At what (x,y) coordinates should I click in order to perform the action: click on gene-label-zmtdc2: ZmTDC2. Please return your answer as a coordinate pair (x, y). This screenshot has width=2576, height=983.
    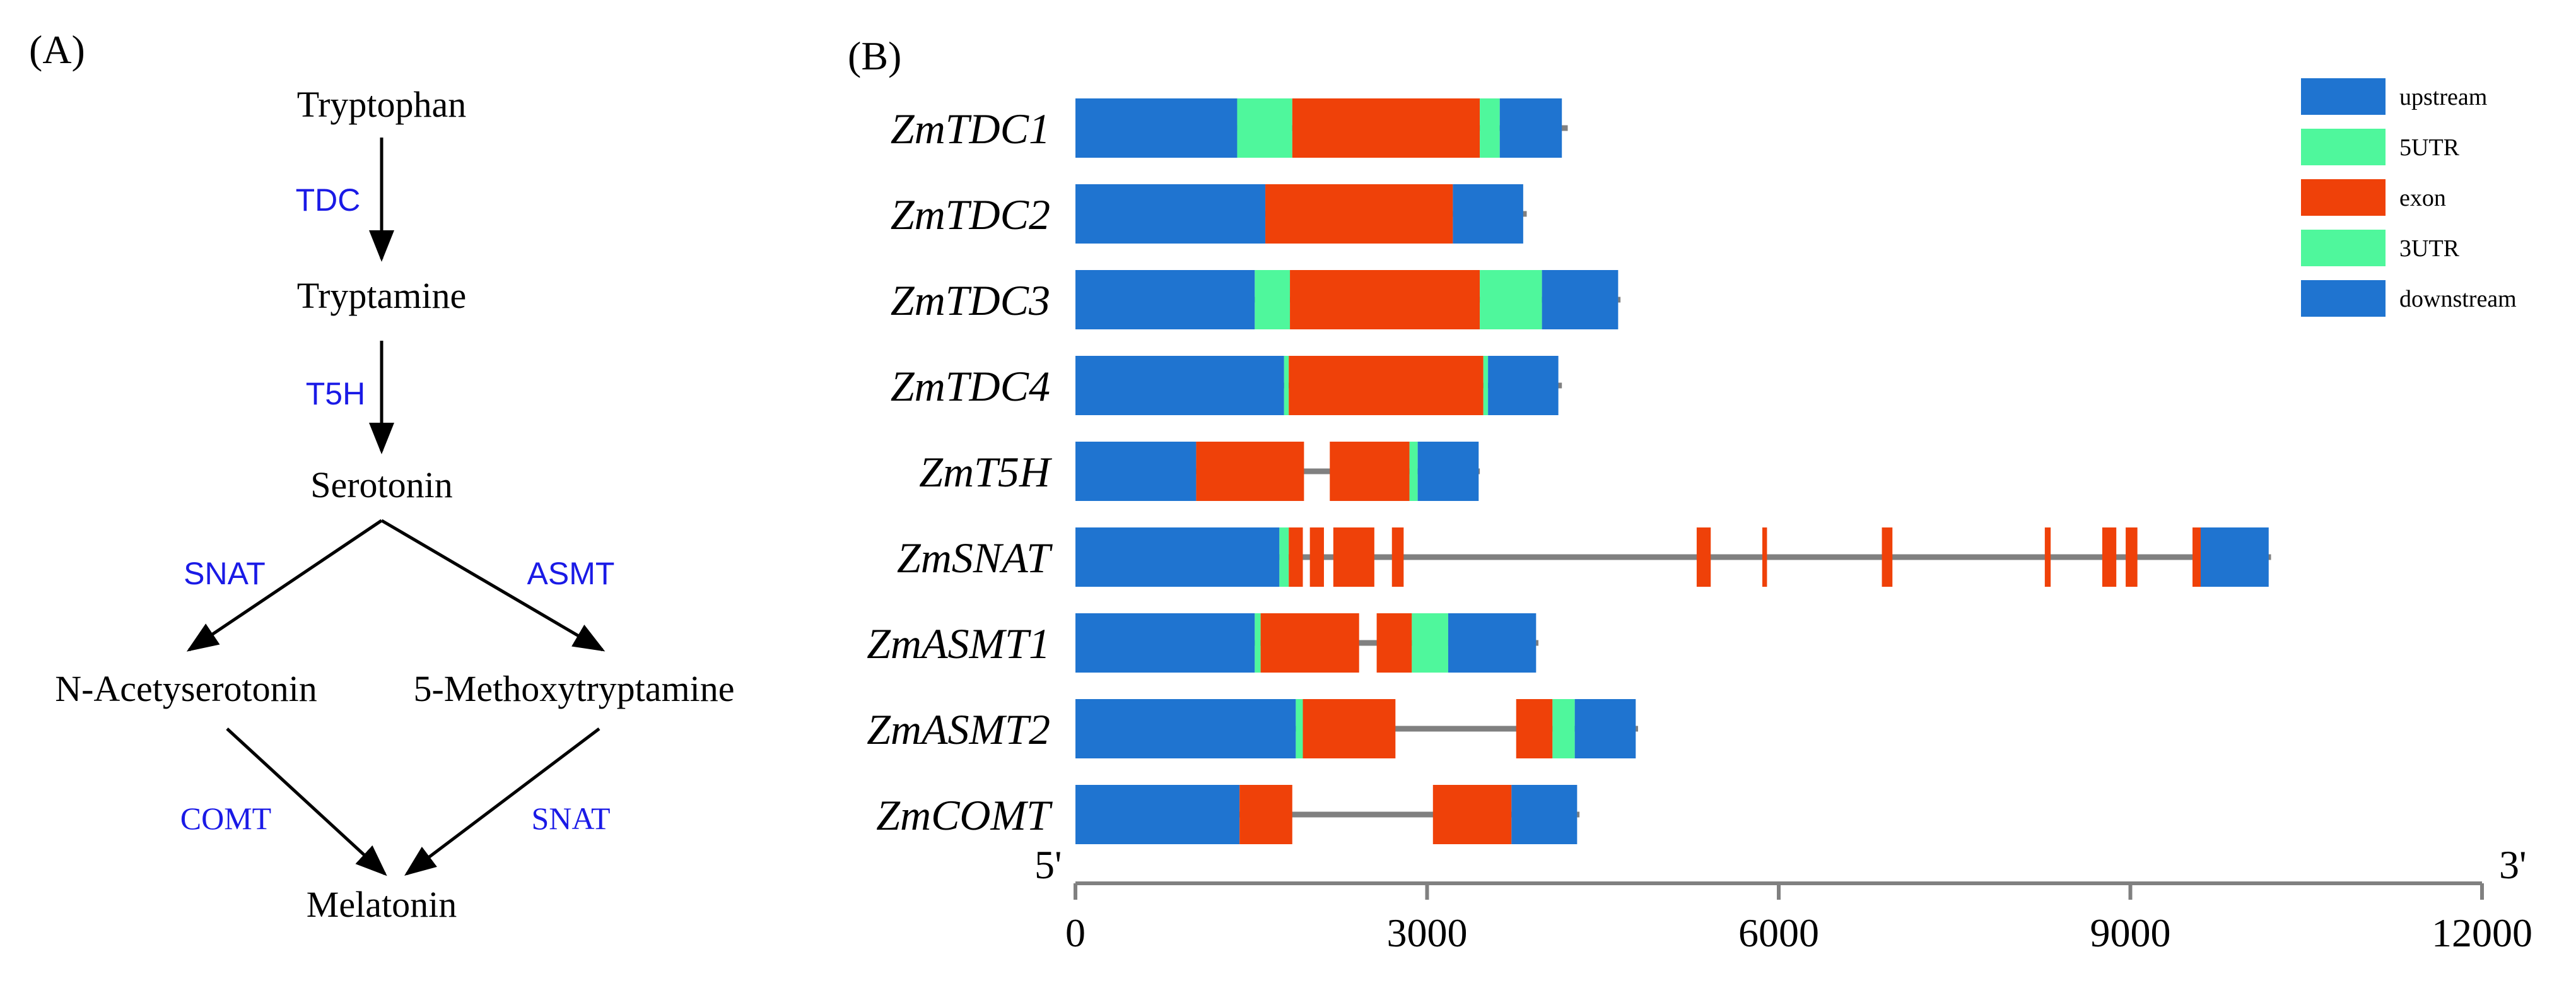
    Looking at the image, I should click on (970, 214).